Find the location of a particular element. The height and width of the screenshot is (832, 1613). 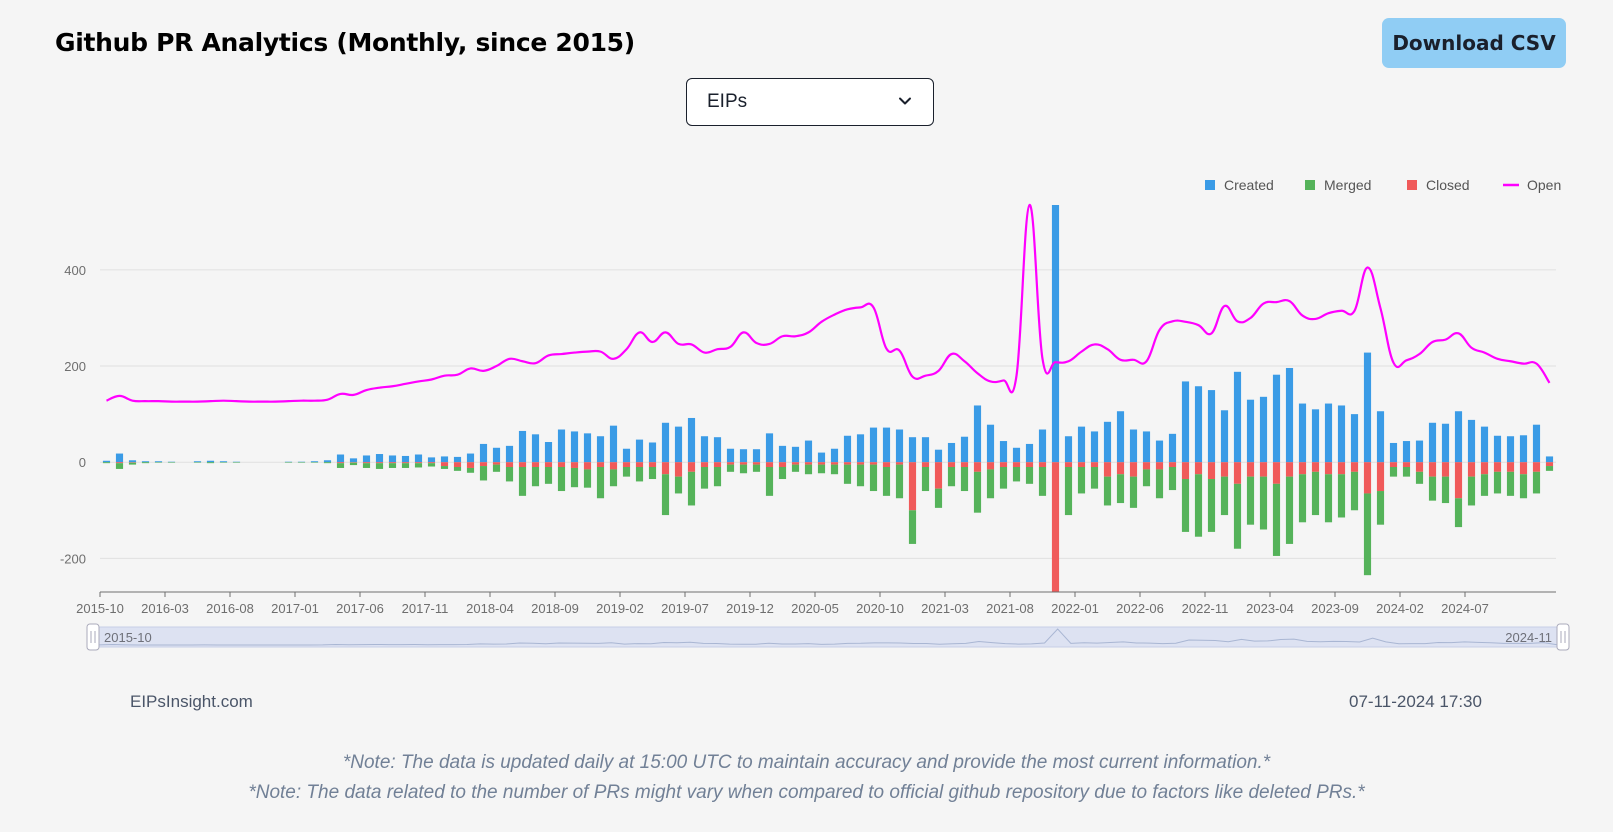

download-csv-button: Download CSV is located at coordinates (1474, 43).